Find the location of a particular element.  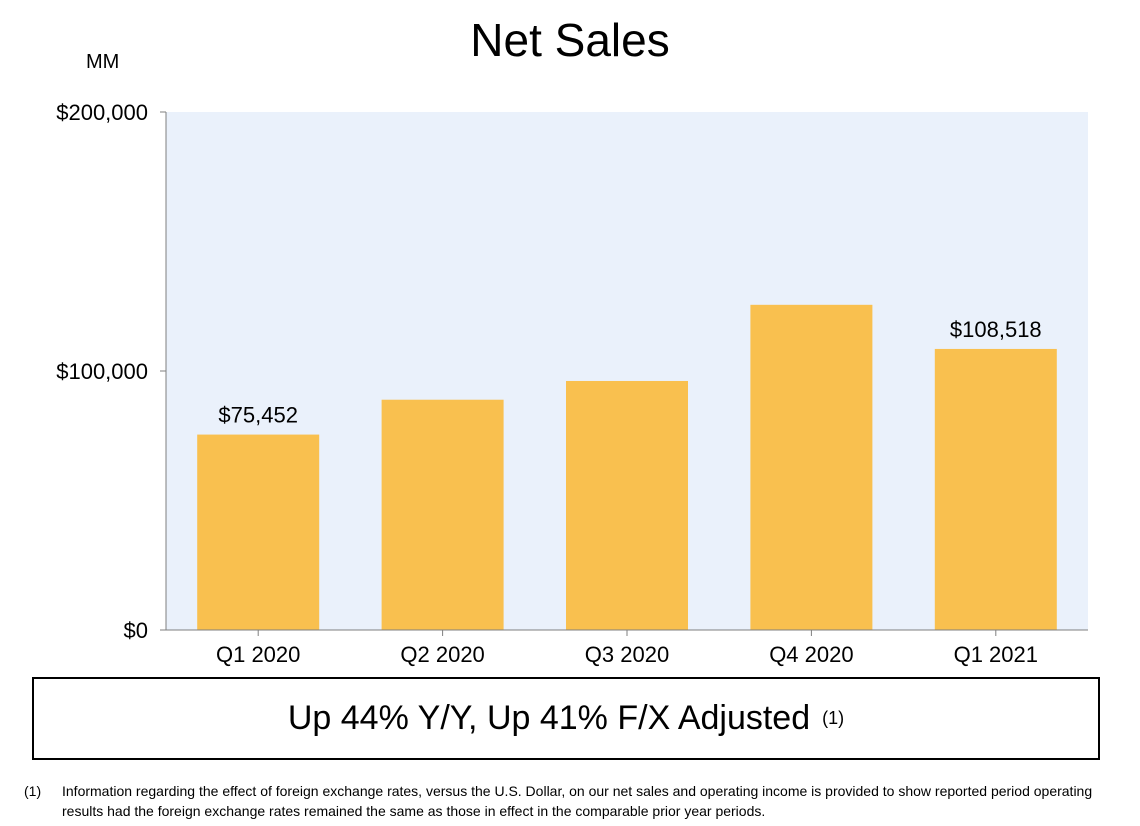

x-tick-label-2: Q2 2020 is located at coordinates (442, 654).